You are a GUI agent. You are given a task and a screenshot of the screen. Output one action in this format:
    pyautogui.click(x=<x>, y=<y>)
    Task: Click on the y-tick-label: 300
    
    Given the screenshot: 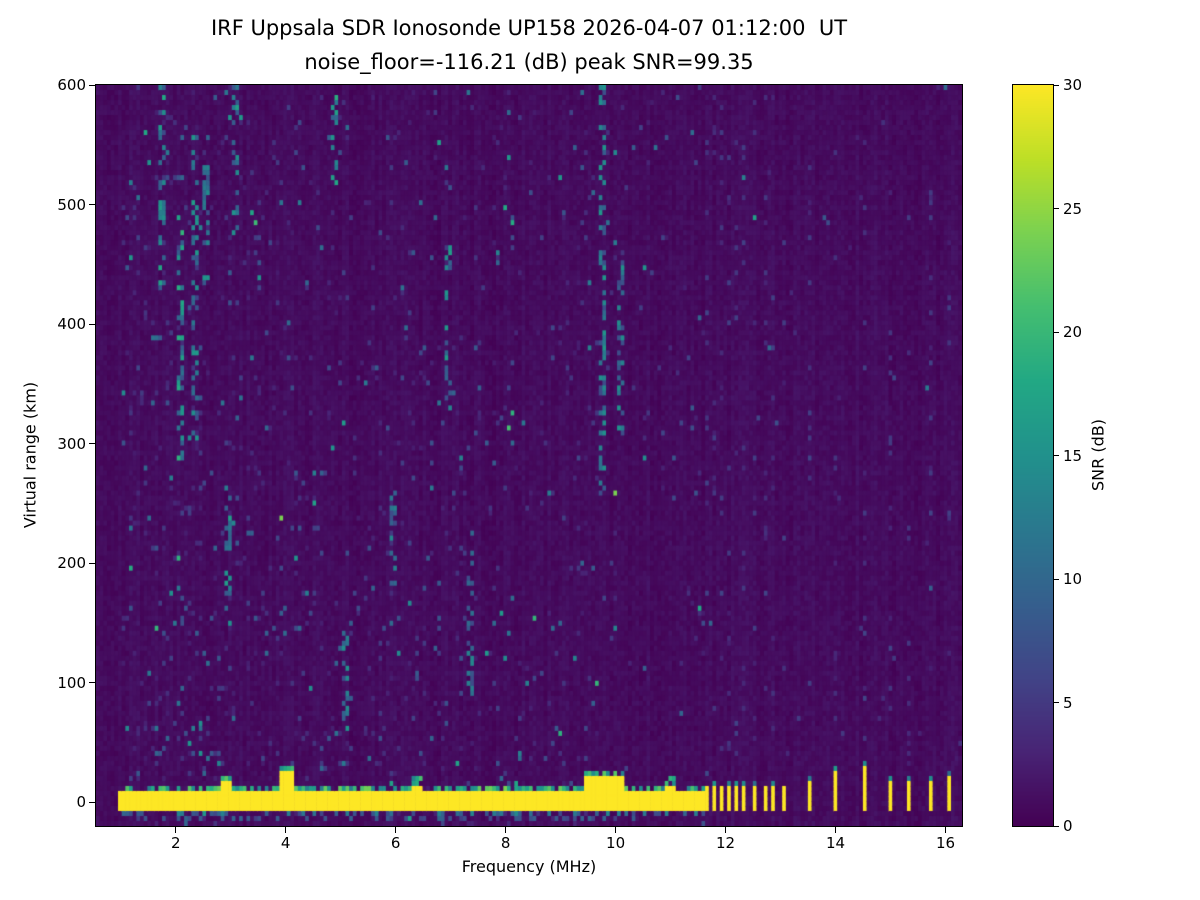 What is the action you would take?
    pyautogui.click(x=71, y=443)
    